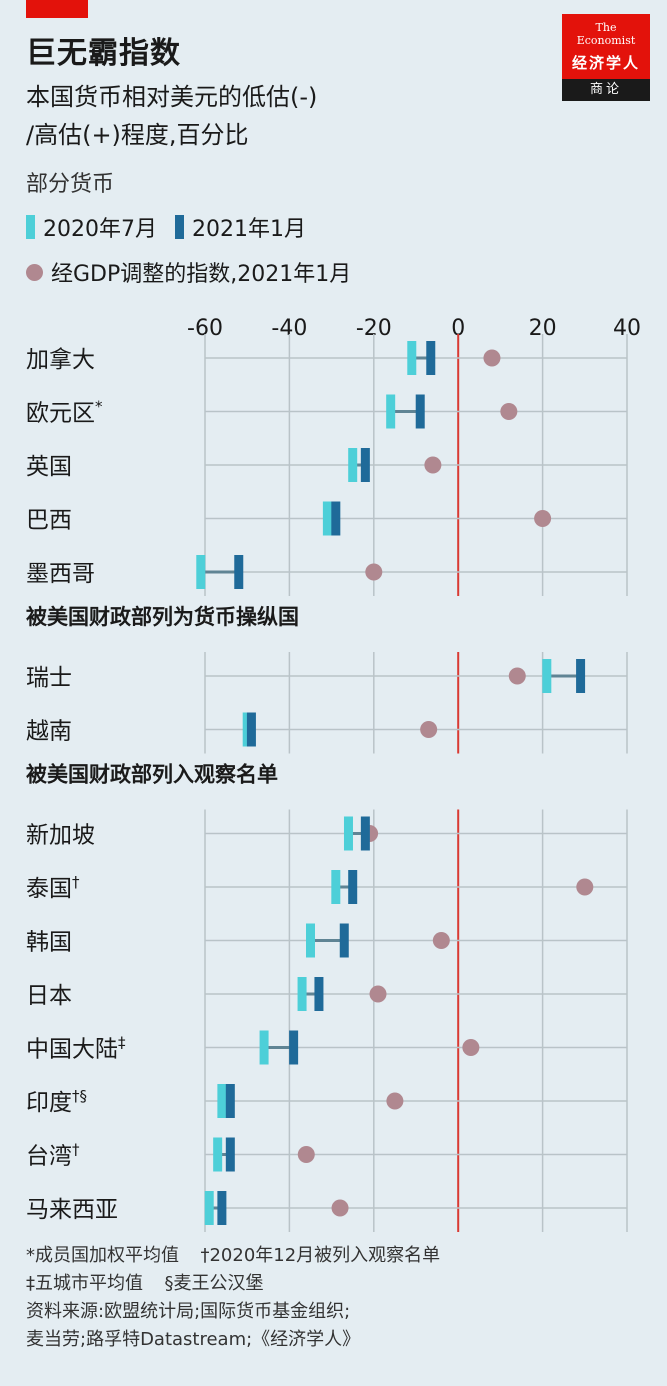 Image resolution: width=667 pixels, height=1386 pixels. Describe the element at coordinates (179, 227) in the screenshot. I see `legend-swatch-jan2021` at that location.